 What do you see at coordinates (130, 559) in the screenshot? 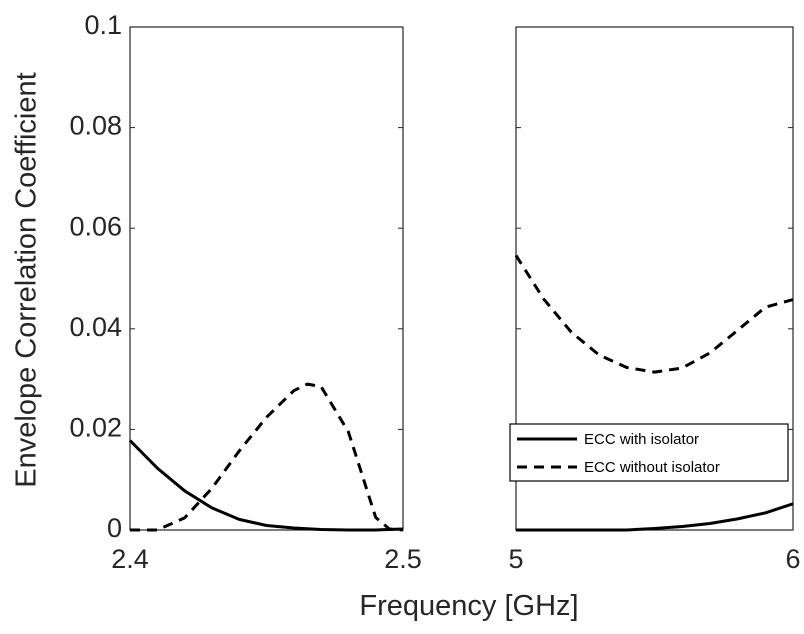
I see `x-tick-label: 2.4` at bounding box center [130, 559].